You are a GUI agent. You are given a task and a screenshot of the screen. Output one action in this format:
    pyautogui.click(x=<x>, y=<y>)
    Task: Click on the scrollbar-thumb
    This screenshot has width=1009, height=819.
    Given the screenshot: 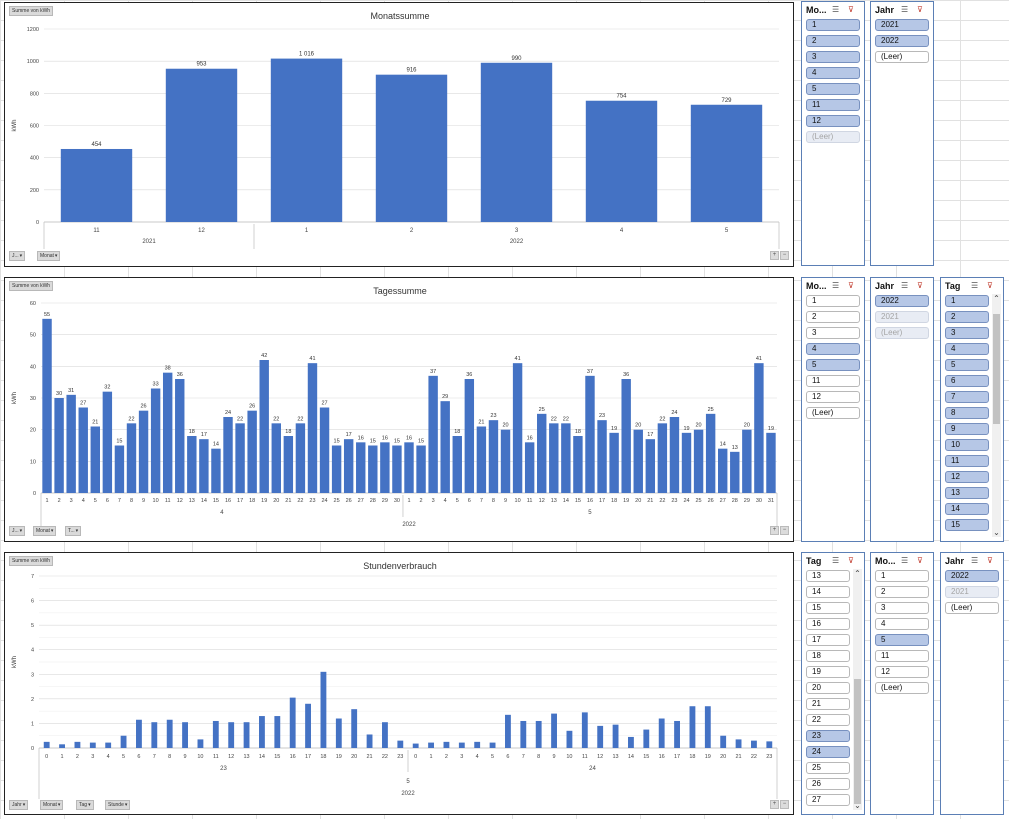 What is the action you would take?
    pyautogui.click(x=996, y=369)
    